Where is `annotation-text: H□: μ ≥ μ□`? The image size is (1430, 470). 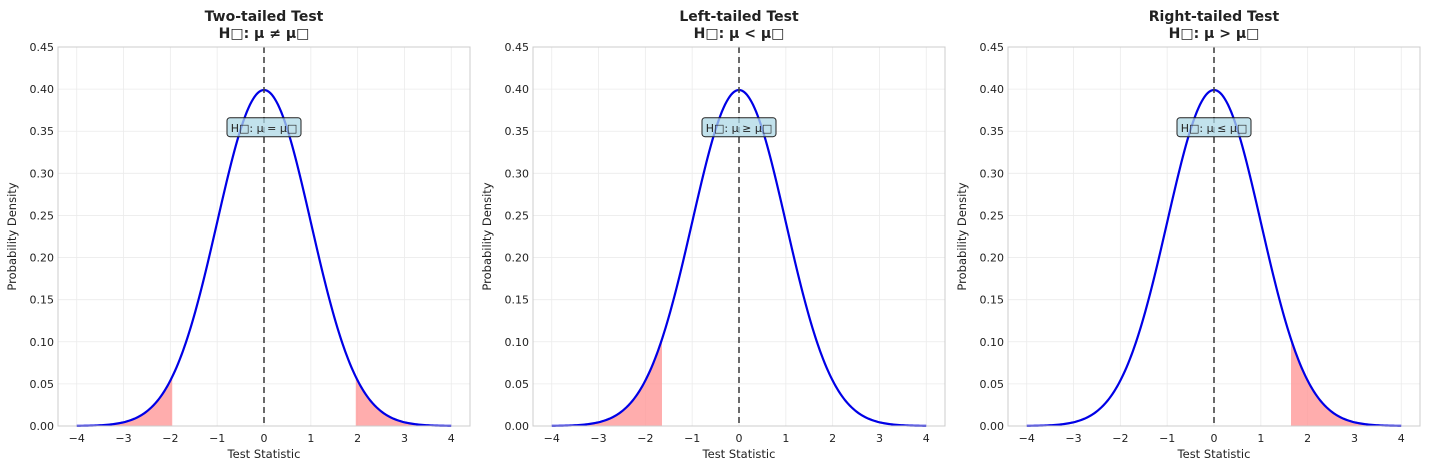
annotation-text: H□: μ ≥ μ□ is located at coordinates (739, 128).